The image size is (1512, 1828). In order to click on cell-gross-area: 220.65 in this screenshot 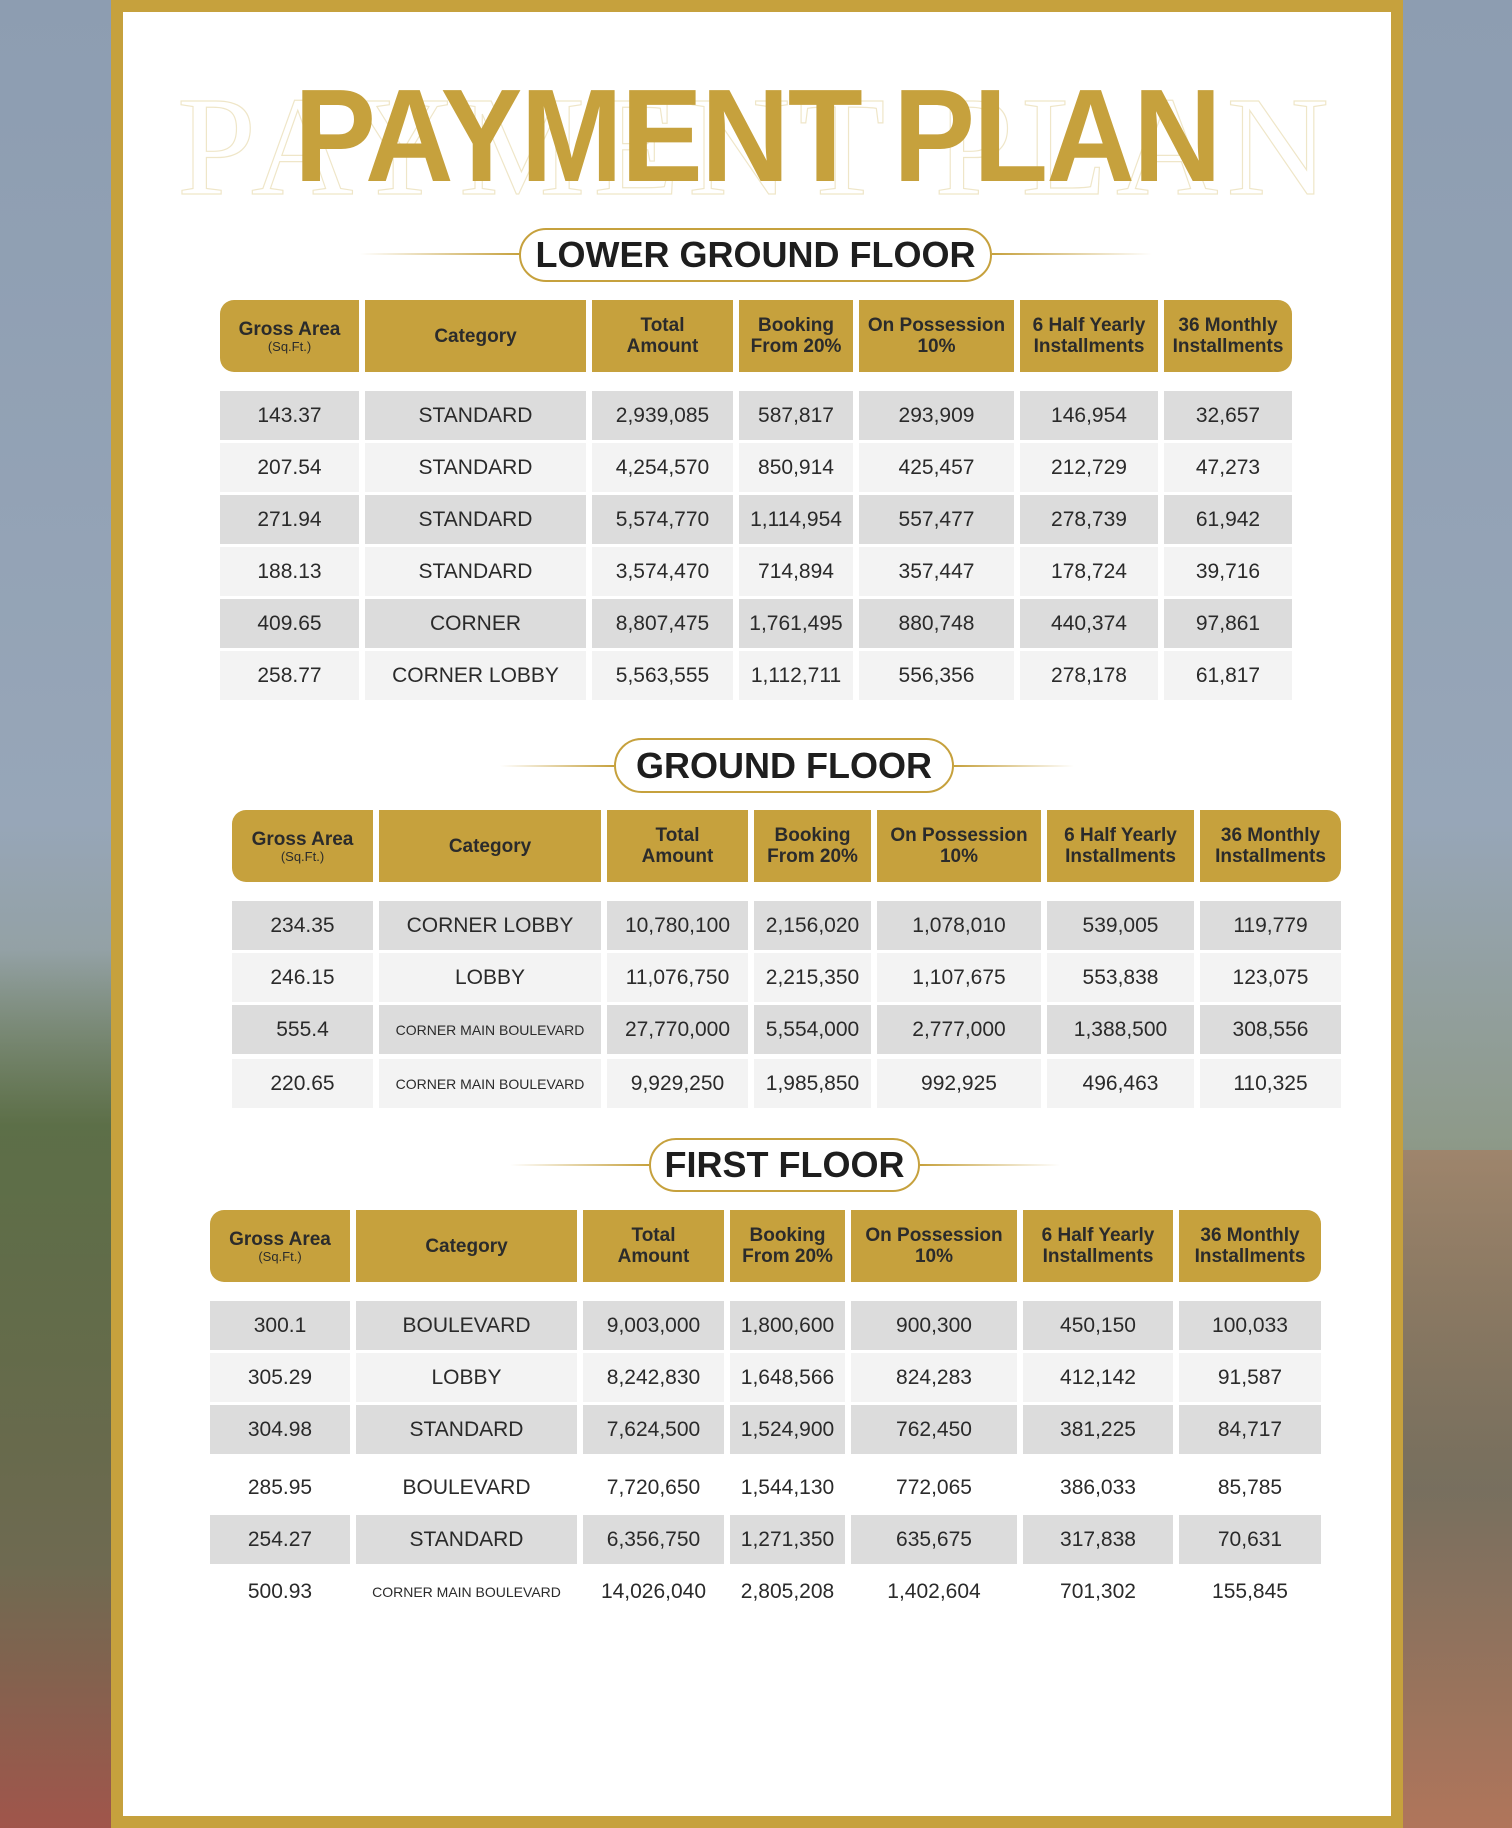, I will do `click(302, 1083)`.